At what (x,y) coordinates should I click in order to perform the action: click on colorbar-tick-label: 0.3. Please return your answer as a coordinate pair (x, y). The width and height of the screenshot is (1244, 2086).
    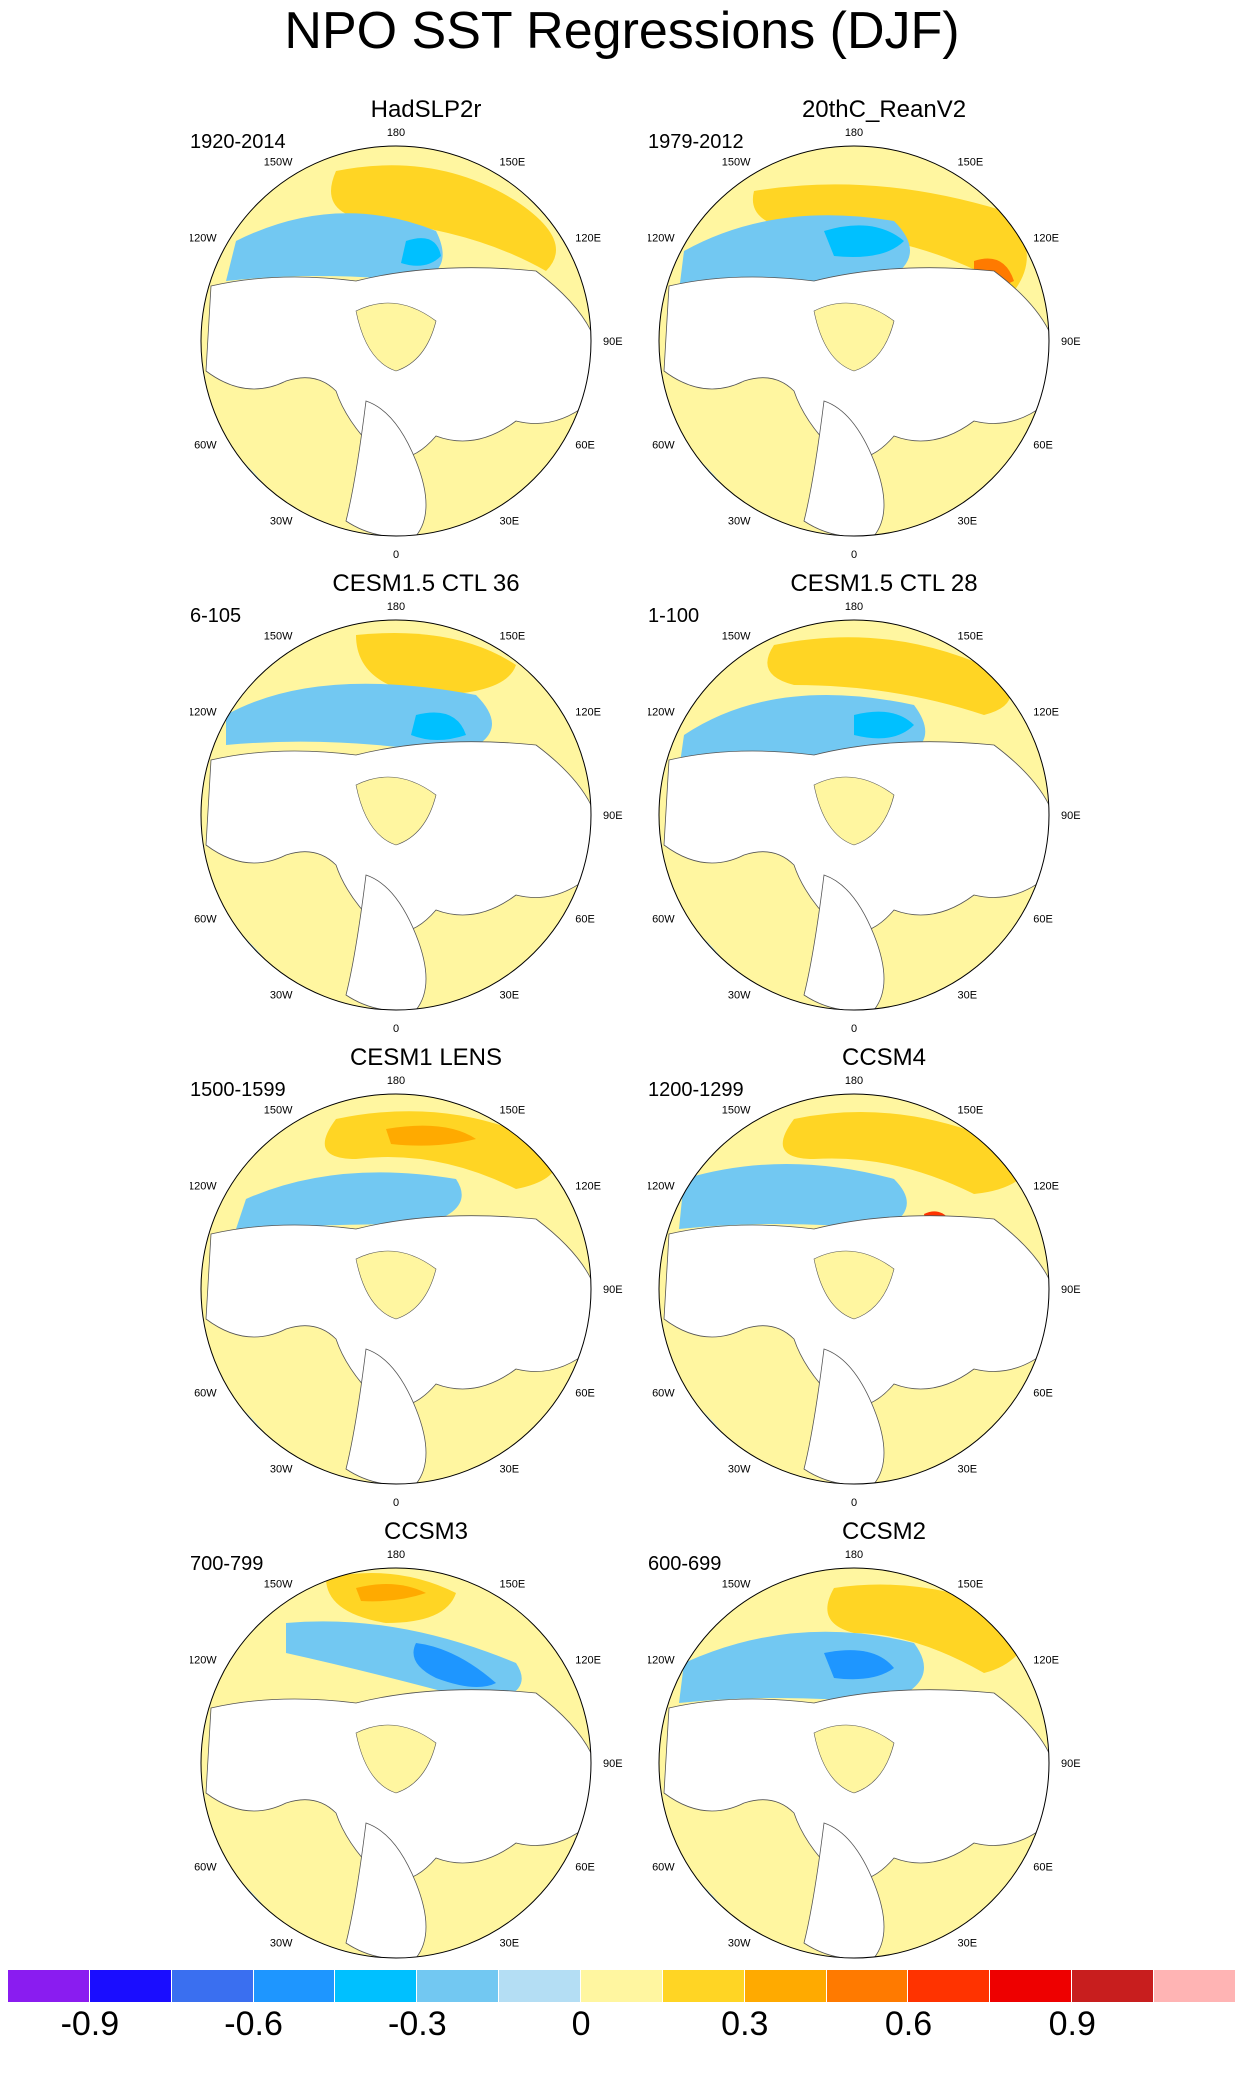
    Looking at the image, I should click on (745, 2024).